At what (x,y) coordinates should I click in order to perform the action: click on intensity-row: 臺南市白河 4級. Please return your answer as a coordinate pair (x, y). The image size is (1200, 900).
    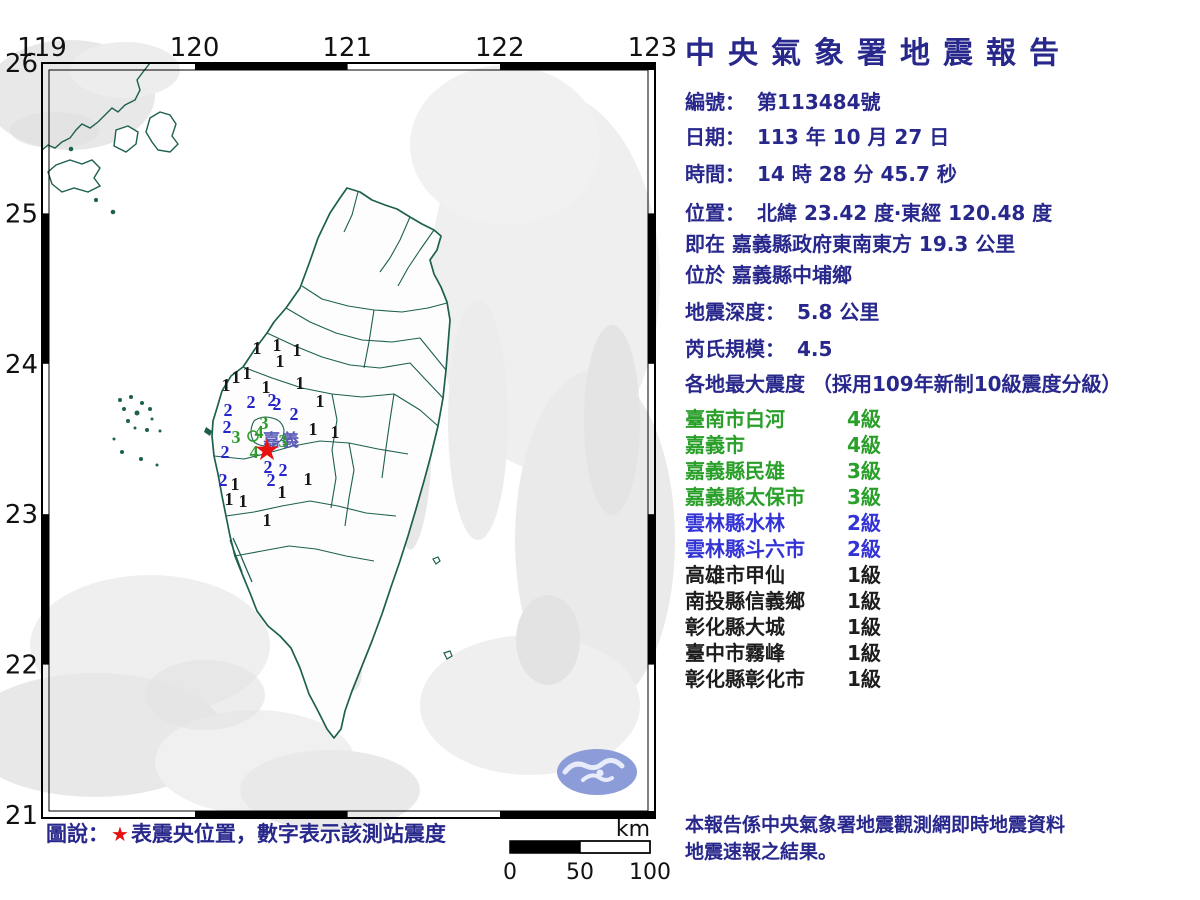
    Looking at the image, I should click on (835, 419).